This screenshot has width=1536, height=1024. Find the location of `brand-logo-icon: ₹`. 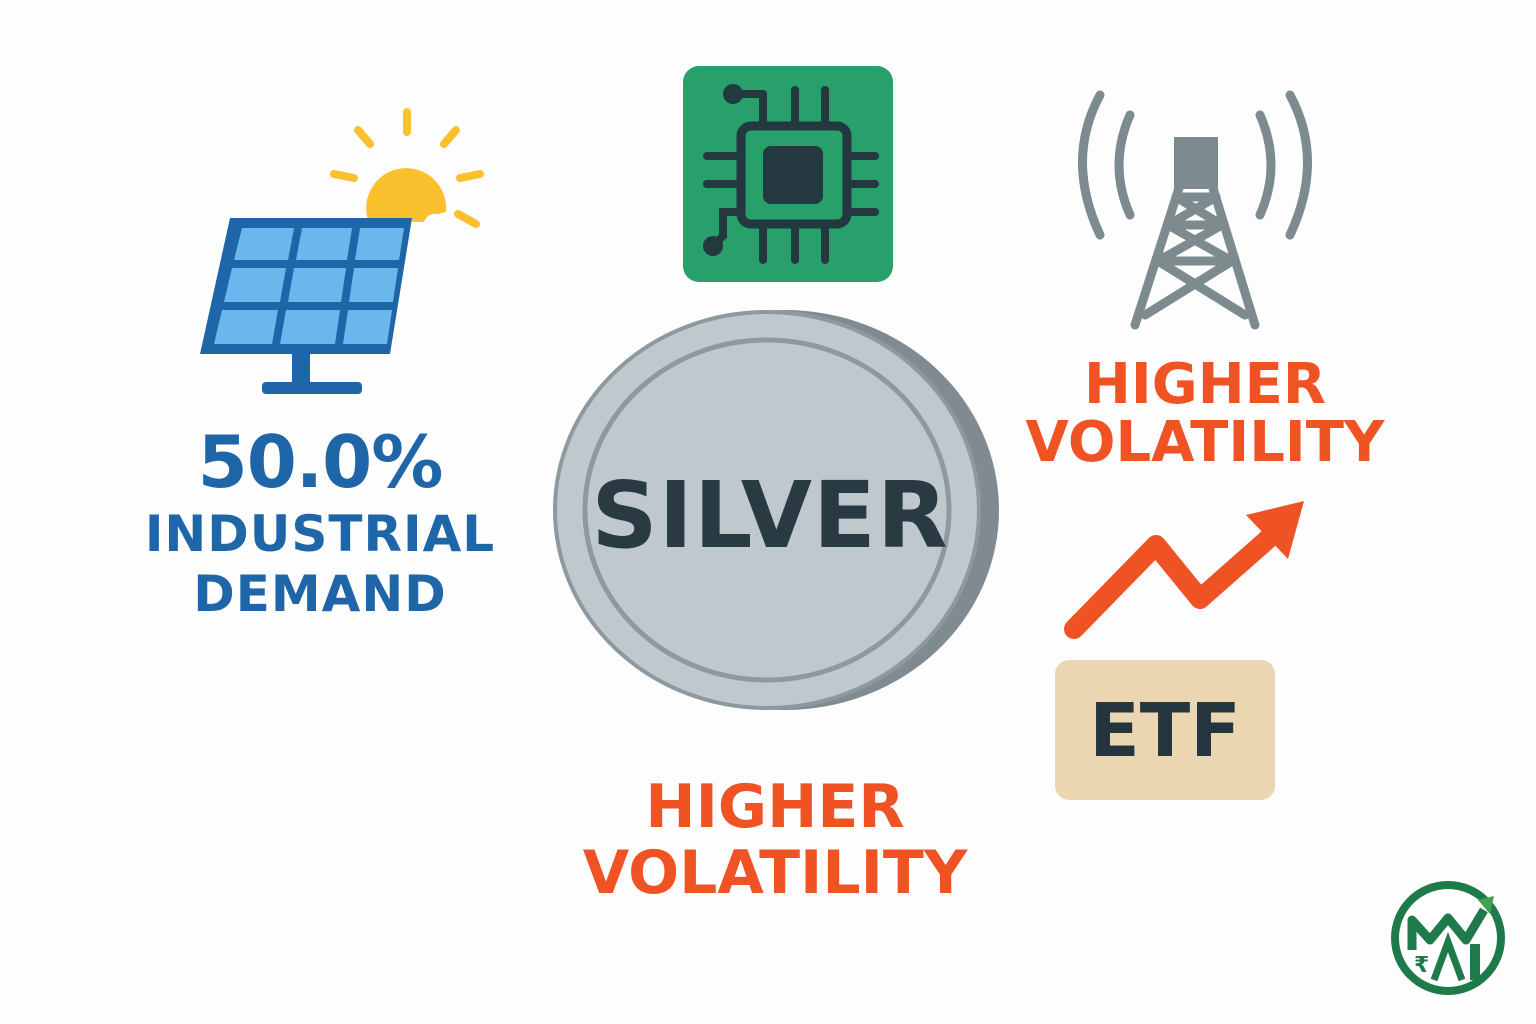

brand-logo-icon: ₹ is located at coordinates (1448, 938).